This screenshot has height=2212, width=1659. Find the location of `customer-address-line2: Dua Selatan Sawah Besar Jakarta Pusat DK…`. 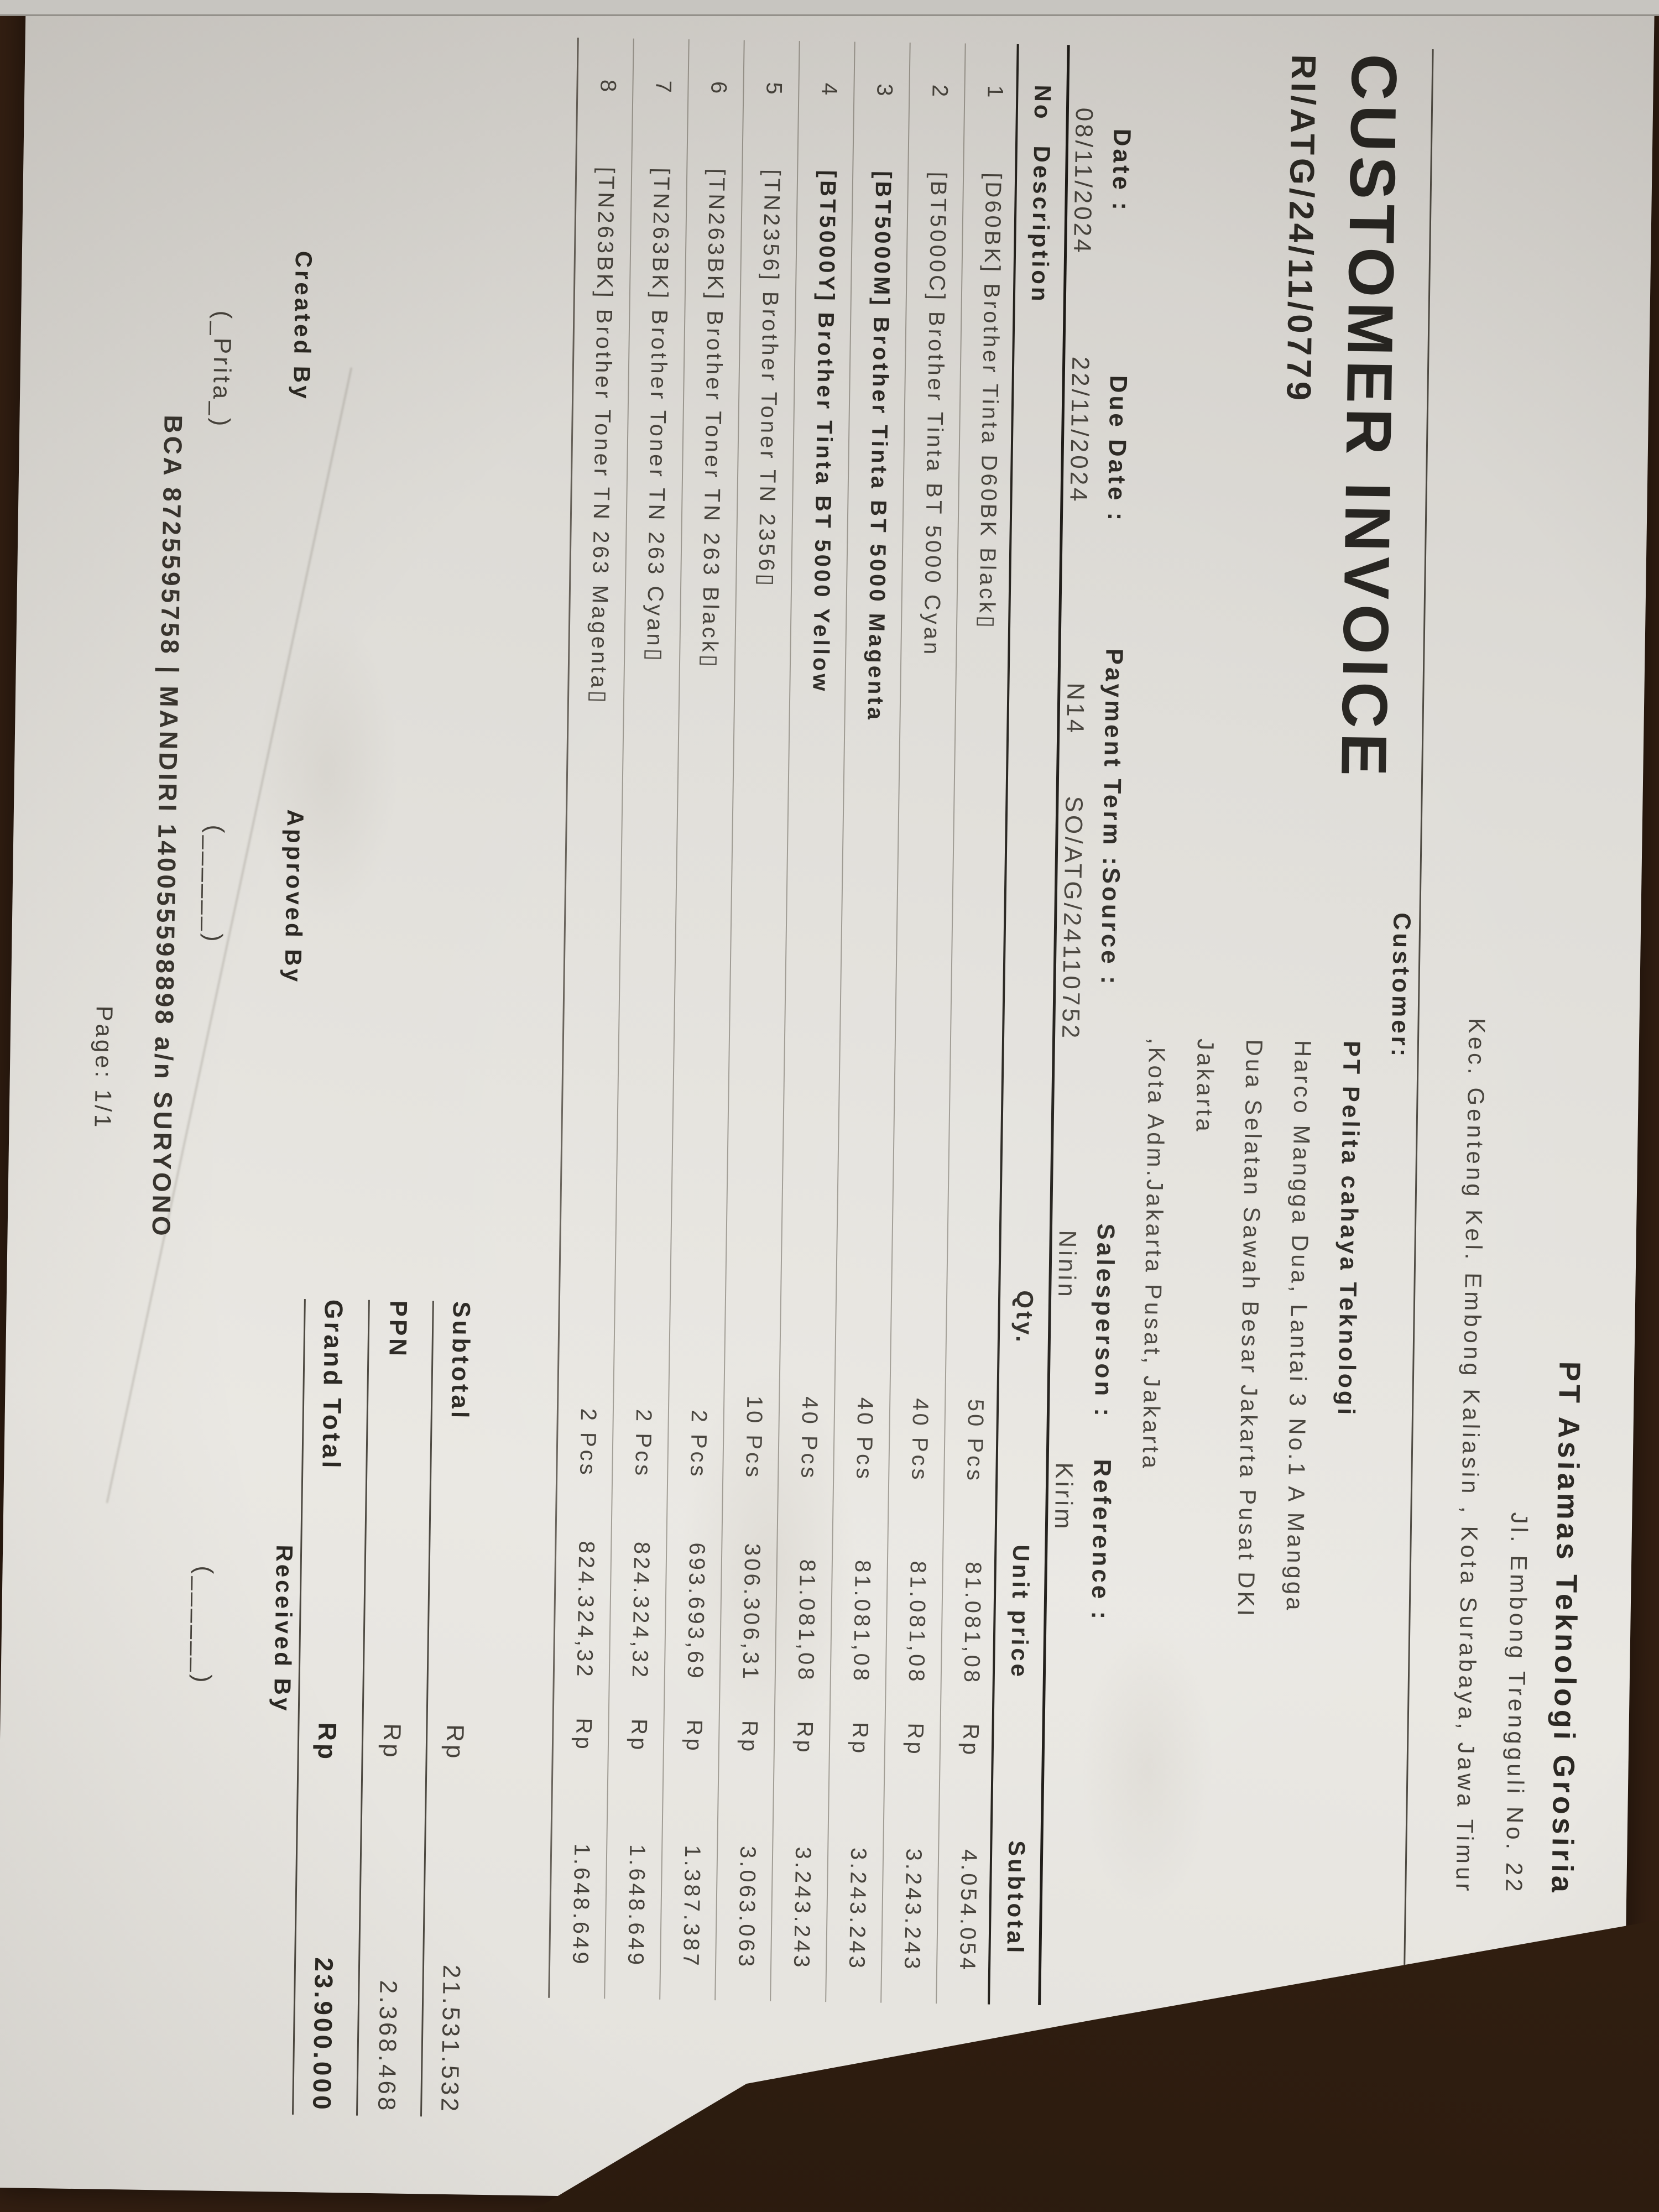

customer-address-line2: Dua Selatan Sawah Besar Jakarta Pusat DK… is located at coordinates (1250, 1329).